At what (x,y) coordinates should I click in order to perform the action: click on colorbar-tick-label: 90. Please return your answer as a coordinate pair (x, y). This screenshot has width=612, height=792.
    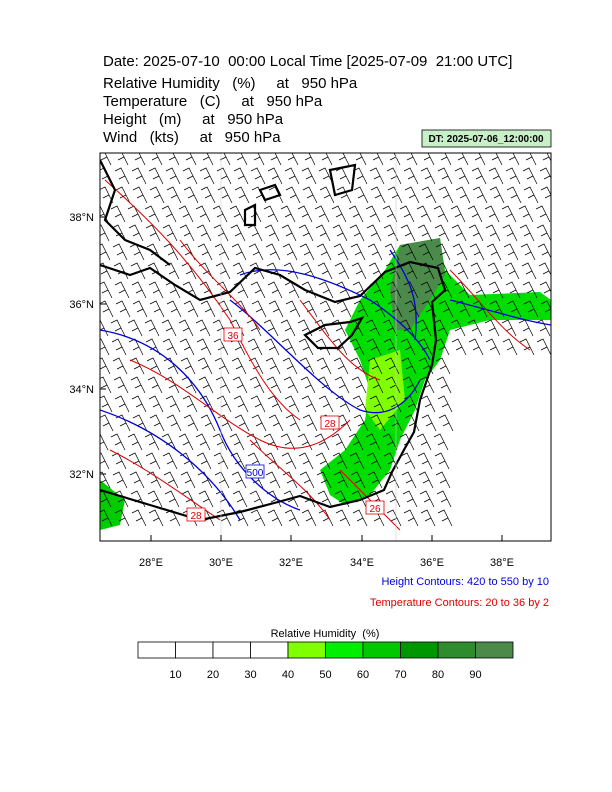
    Looking at the image, I should click on (475, 675).